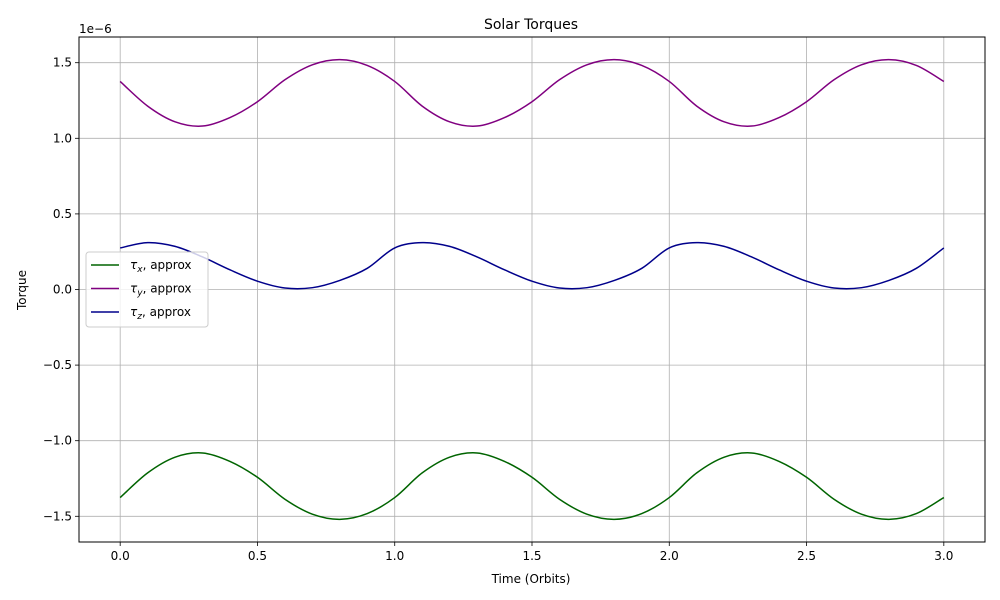 Image resolution: width=1000 pixels, height=600 pixels. What do you see at coordinates (394, 556) in the screenshot?
I see `x-tick-label: 1.0` at bounding box center [394, 556].